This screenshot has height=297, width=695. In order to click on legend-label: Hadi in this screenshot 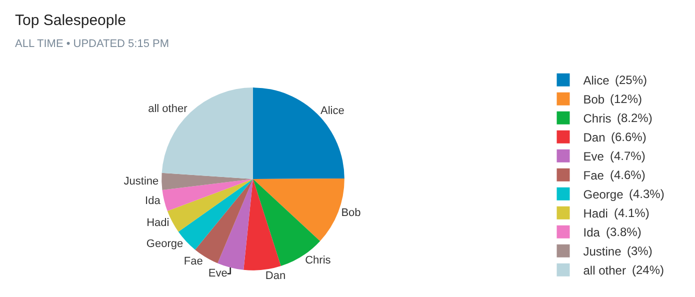, I will do `click(595, 213)`.